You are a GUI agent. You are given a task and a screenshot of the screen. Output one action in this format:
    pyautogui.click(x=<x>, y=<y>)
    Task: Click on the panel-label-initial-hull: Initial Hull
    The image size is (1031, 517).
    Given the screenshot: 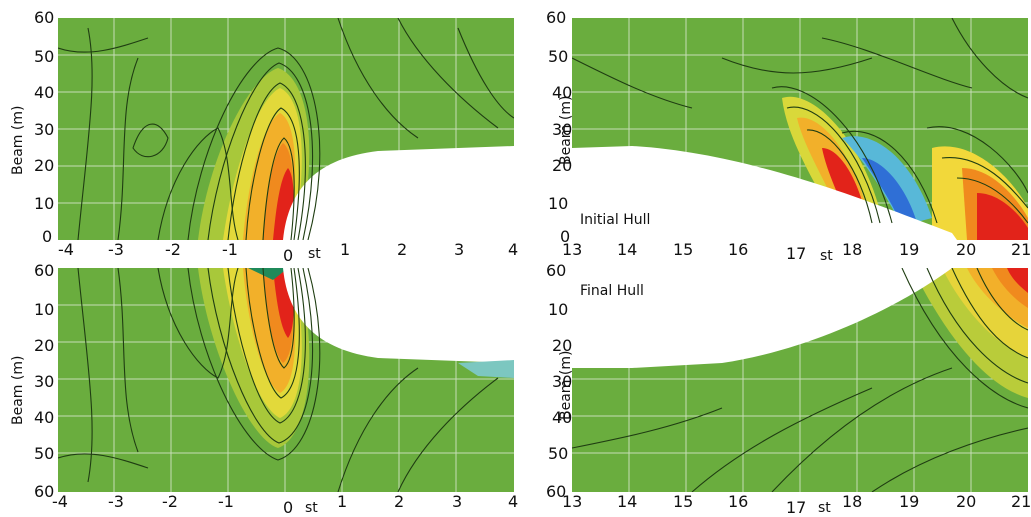 What is the action you would take?
    pyautogui.click(x=615, y=220)
    